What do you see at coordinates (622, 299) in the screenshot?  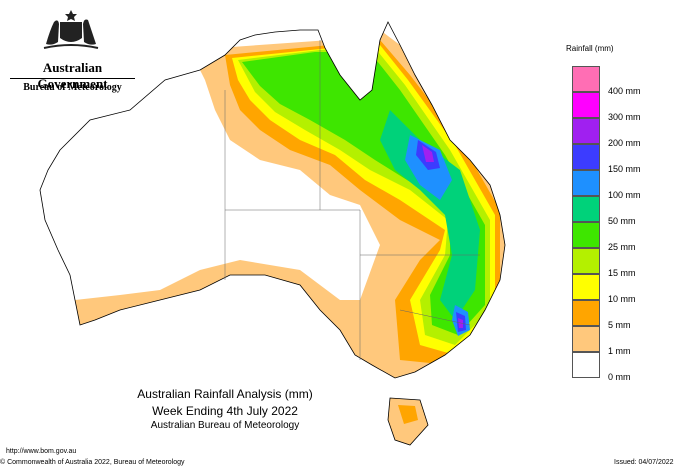 I see `legend-label: 10 mm` at bounding box center [622, 299].